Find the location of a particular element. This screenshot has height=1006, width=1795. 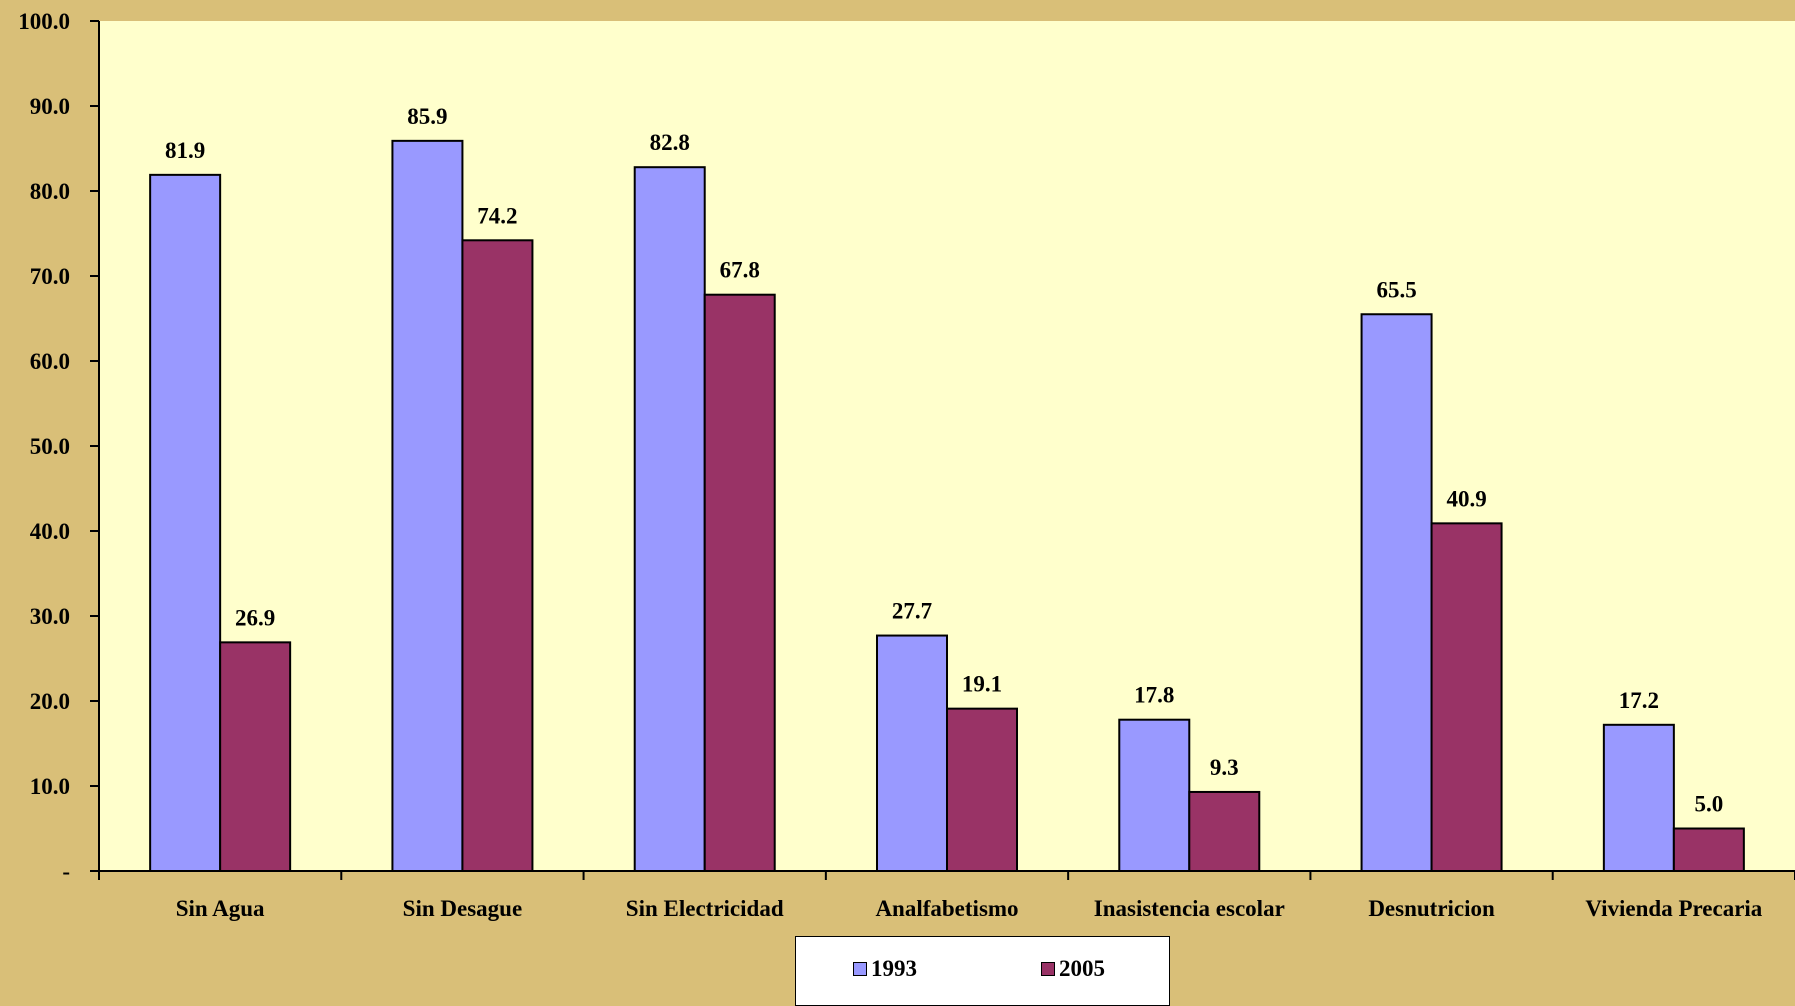

y-tick-label-5: 40.0 is located at coordinates (50, 531).